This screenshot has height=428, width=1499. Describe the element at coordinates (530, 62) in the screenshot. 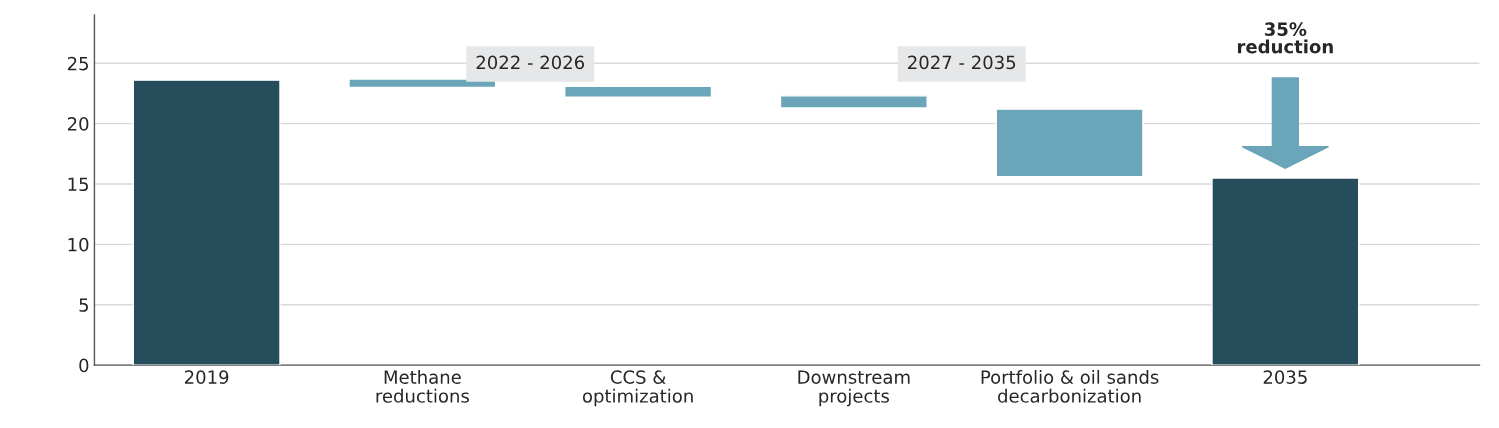

I see `annotation: 2022 - 2026` at that location.